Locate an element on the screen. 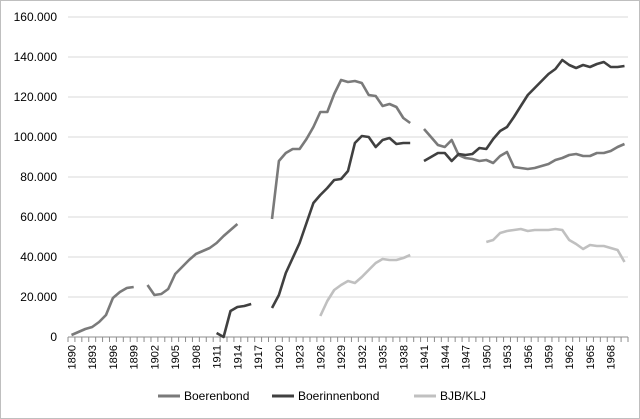 The width and height of the screenshot is (640, 419). x-tick-label: 1902 is located at coordinates (155, 357).